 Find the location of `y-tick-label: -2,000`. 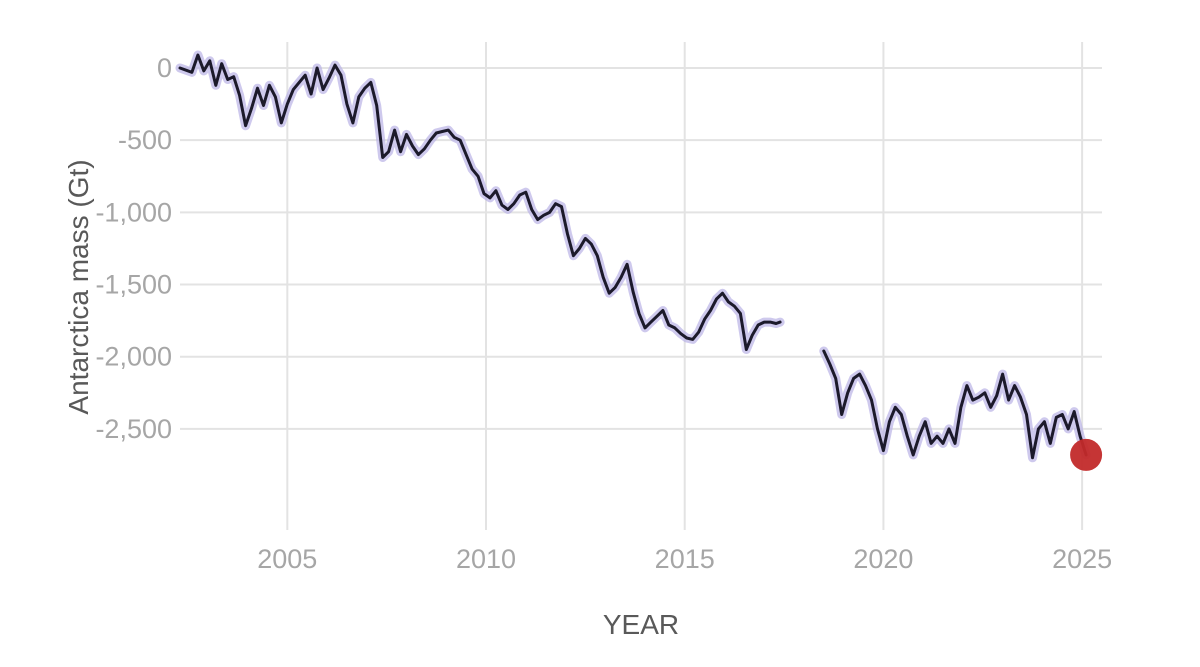

y-tick-label: -2,000 is located at coordinates (133, 357).